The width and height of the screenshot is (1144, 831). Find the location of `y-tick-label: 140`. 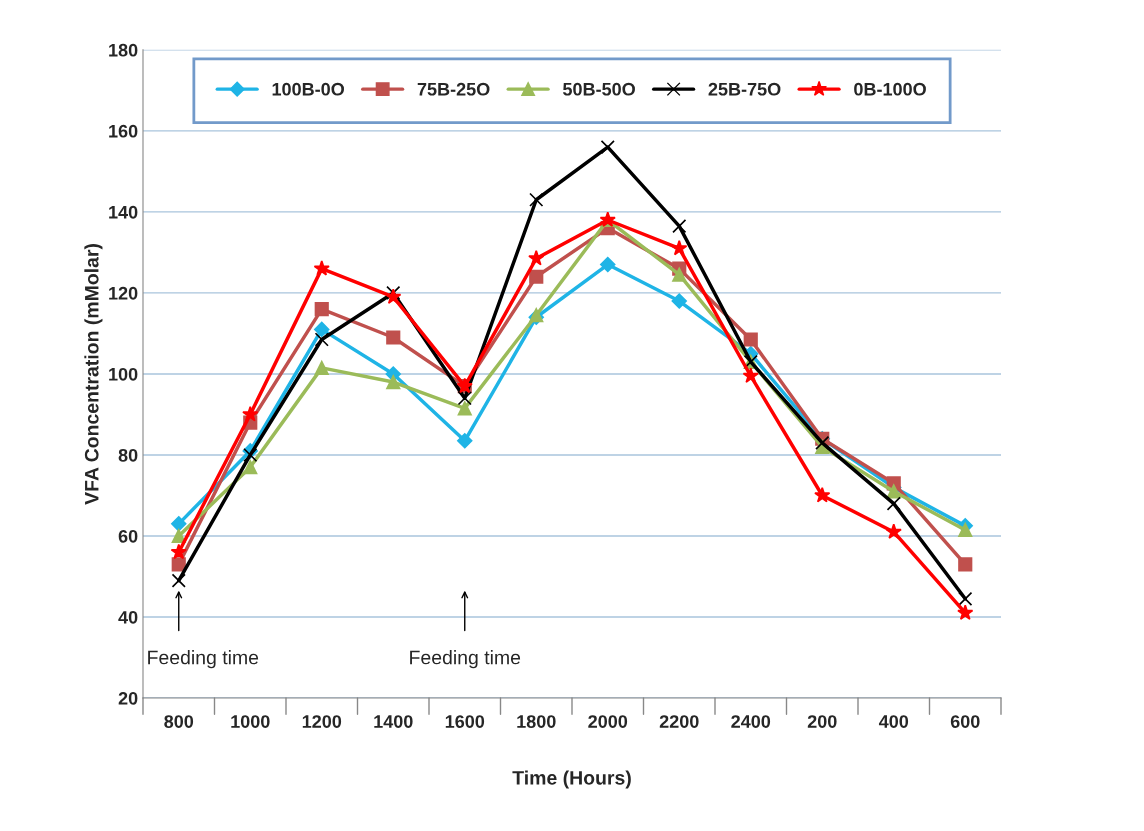

y-tick-label: 140 is located at coordinates (123, 212).